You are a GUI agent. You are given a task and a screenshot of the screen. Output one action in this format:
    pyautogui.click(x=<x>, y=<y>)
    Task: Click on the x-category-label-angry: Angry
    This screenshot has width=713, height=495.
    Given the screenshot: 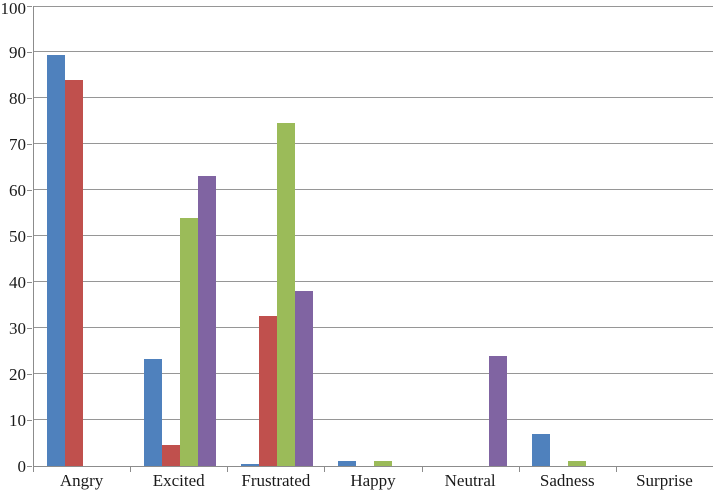 What is the action you would take?
    pyautogui.click(x=81, y=480)
    